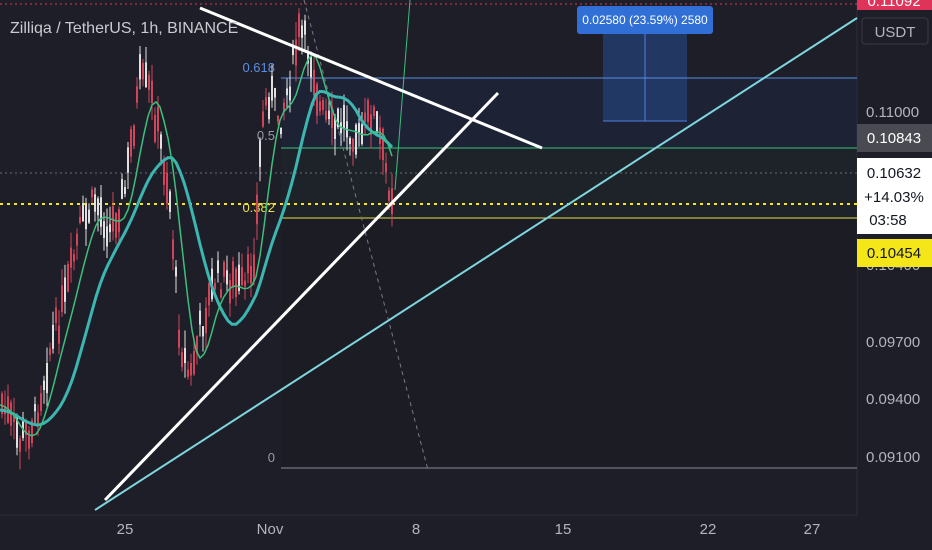  I want to click on support-text: 0.10454, so click(894, 253).